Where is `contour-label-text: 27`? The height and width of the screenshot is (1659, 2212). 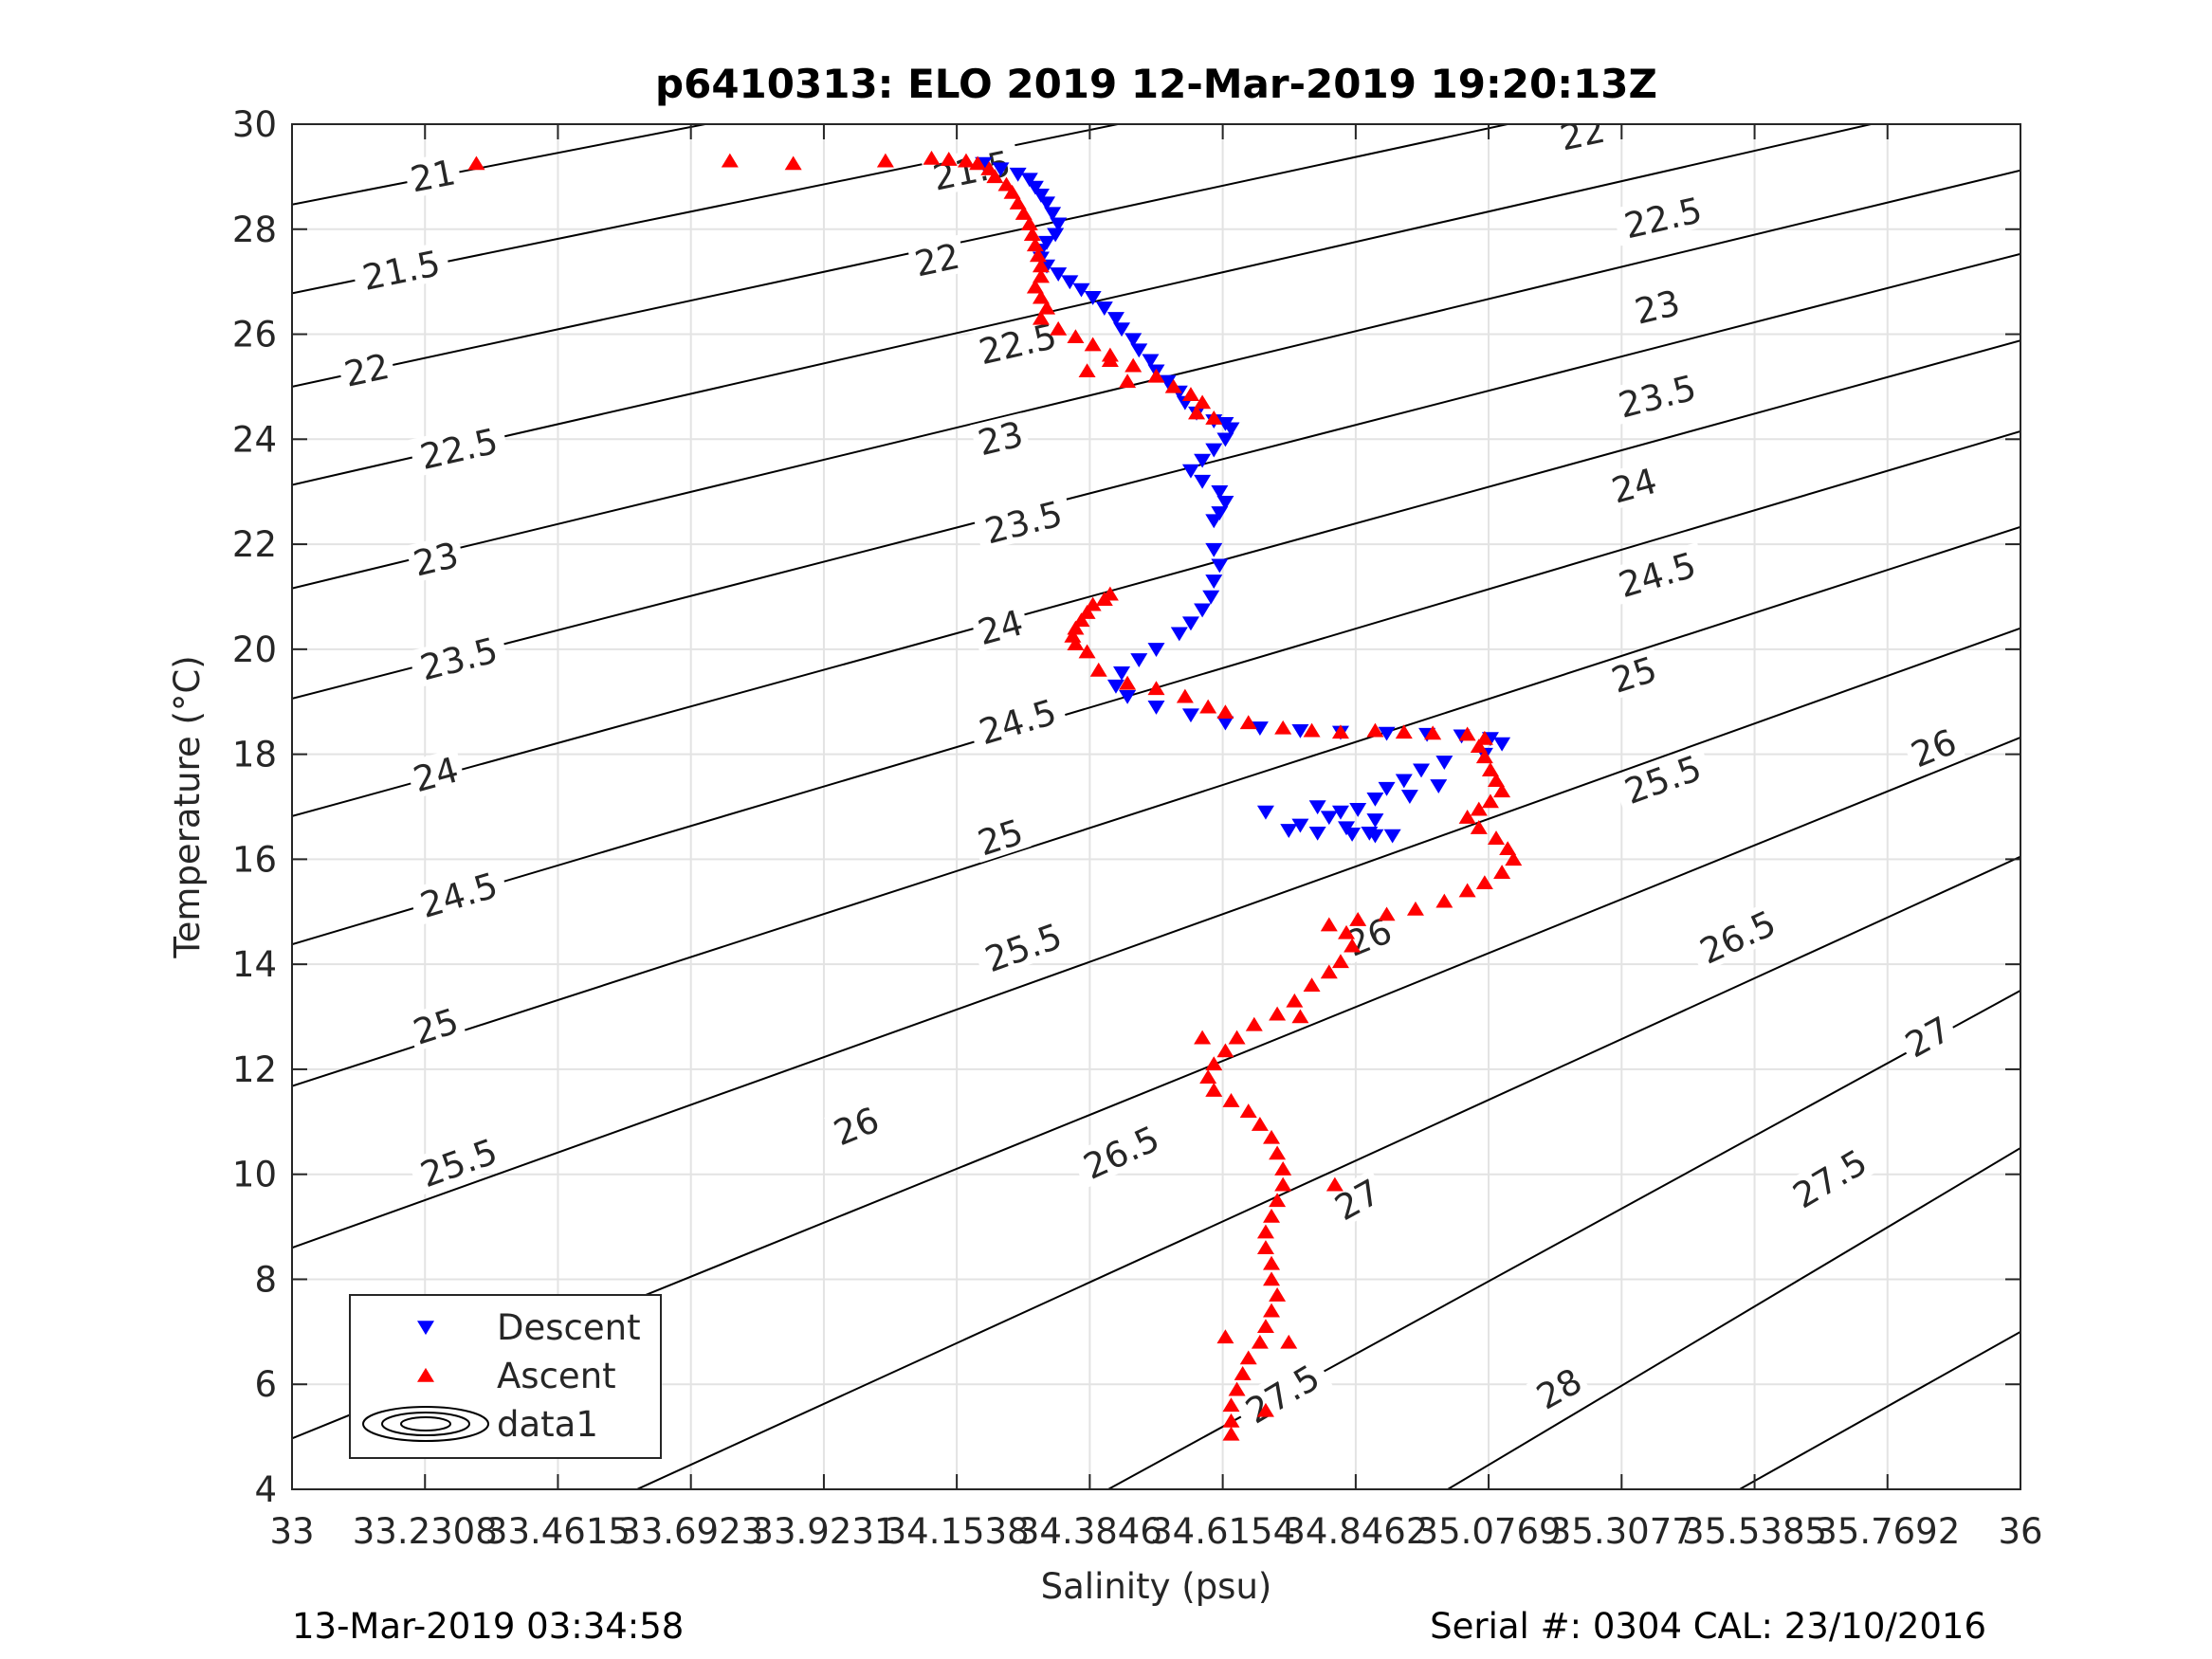 contour-label-text: 27 is located at coordinates (1357, 1200).